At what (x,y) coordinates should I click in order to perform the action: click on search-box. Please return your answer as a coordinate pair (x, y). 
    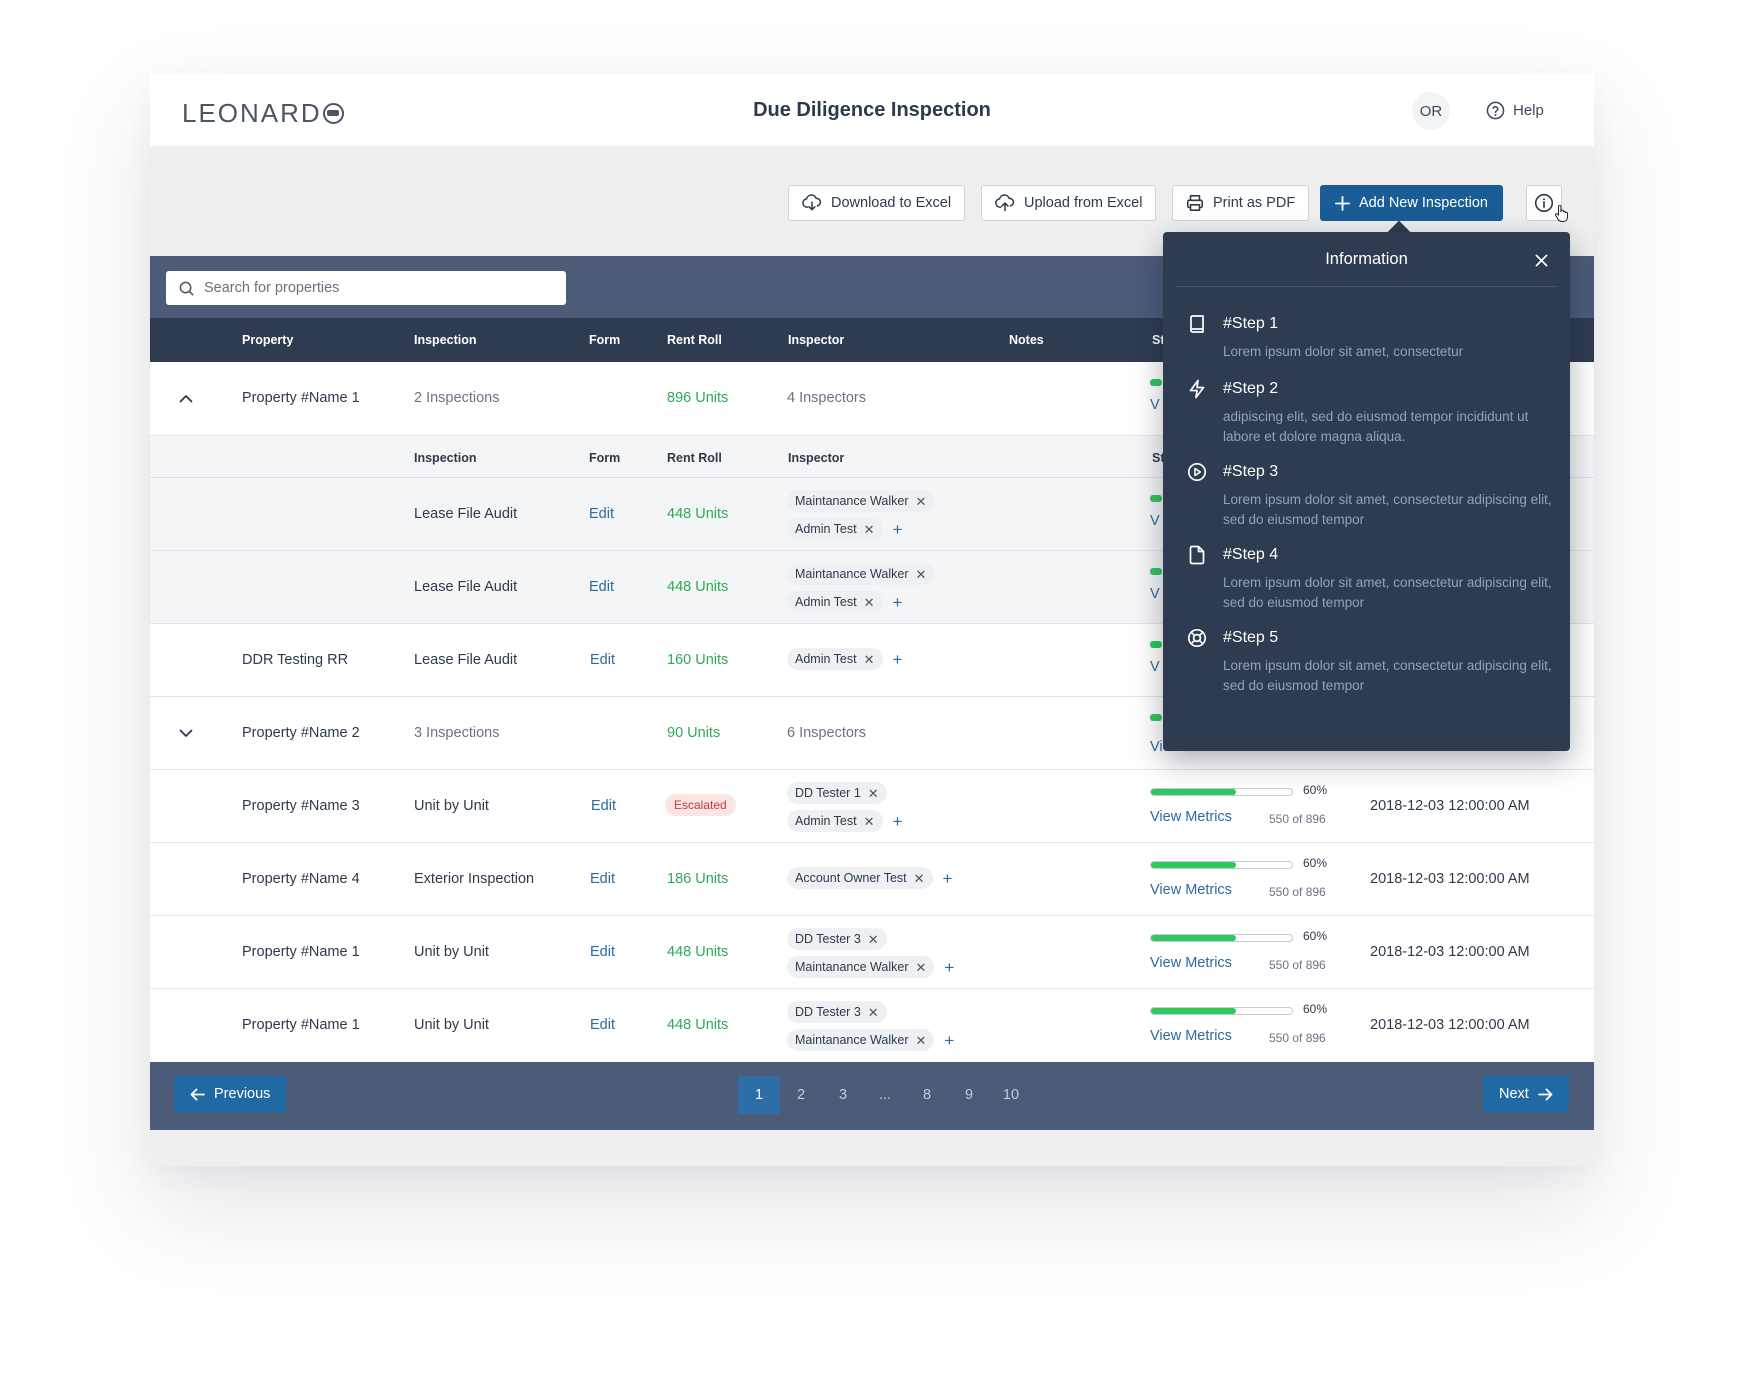
    Looking at the image, I should click on (366, 288).